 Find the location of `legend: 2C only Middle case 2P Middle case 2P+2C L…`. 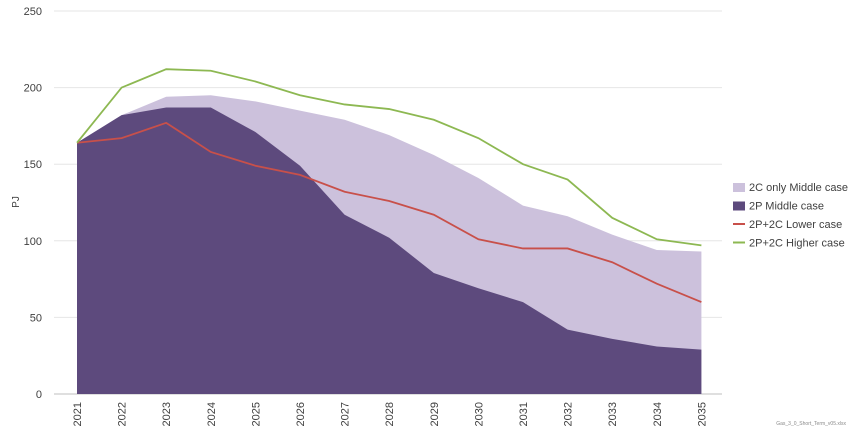

legend: 2C only Middle case 2P Middle case 2P+2C L… is located at coordinates (790, 216).